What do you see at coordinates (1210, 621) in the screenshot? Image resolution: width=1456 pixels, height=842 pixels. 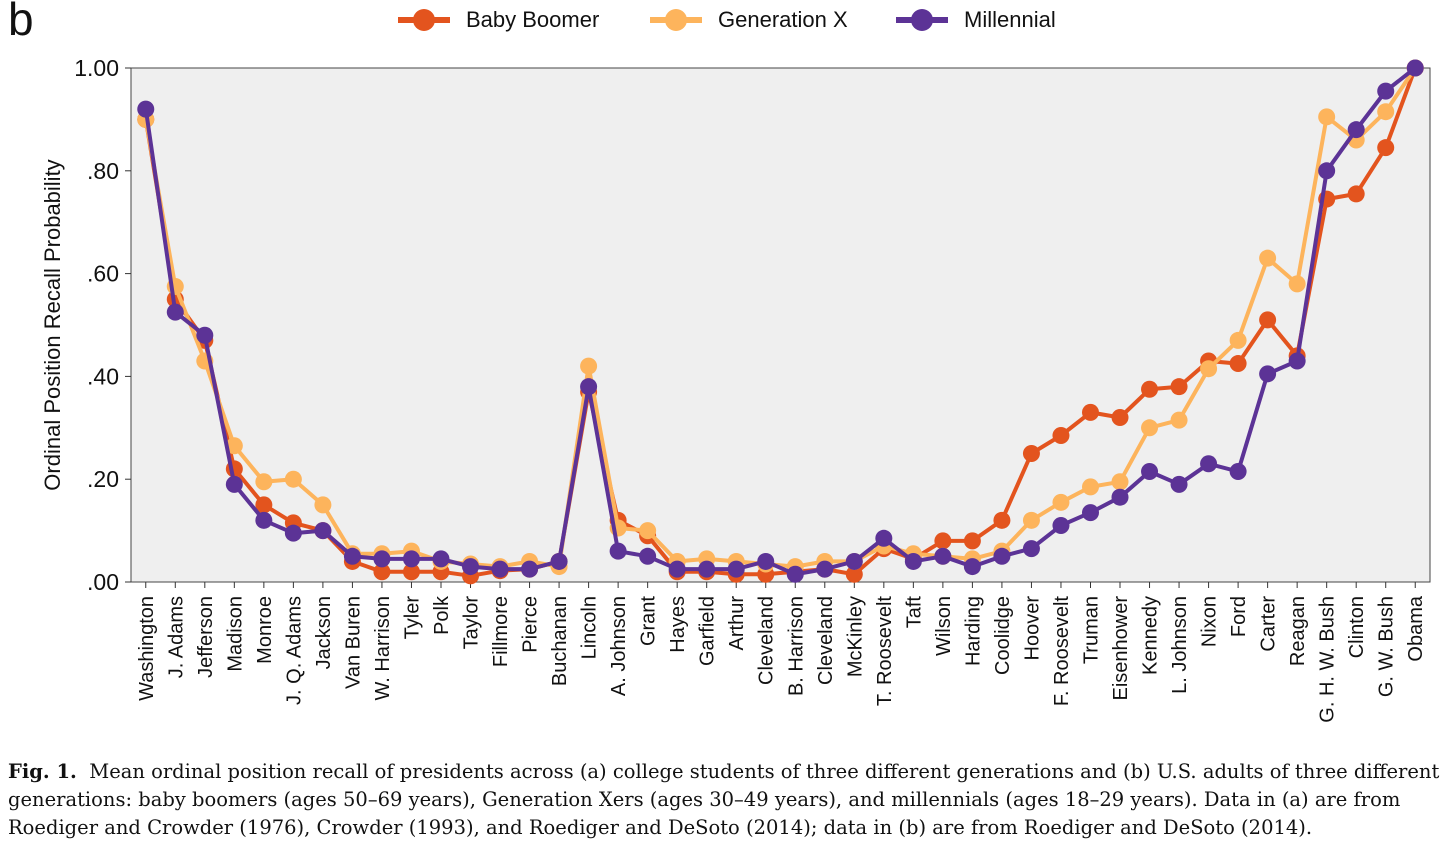 I see `x-tick-label: Nixon` at bounding box center [1210, 621].